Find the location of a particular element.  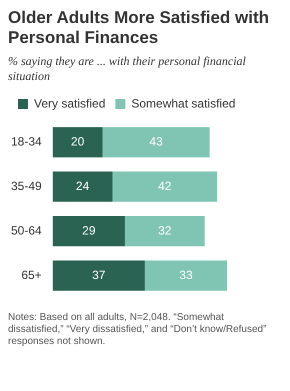

data-label: 32 is located at coordinates (165, 230).